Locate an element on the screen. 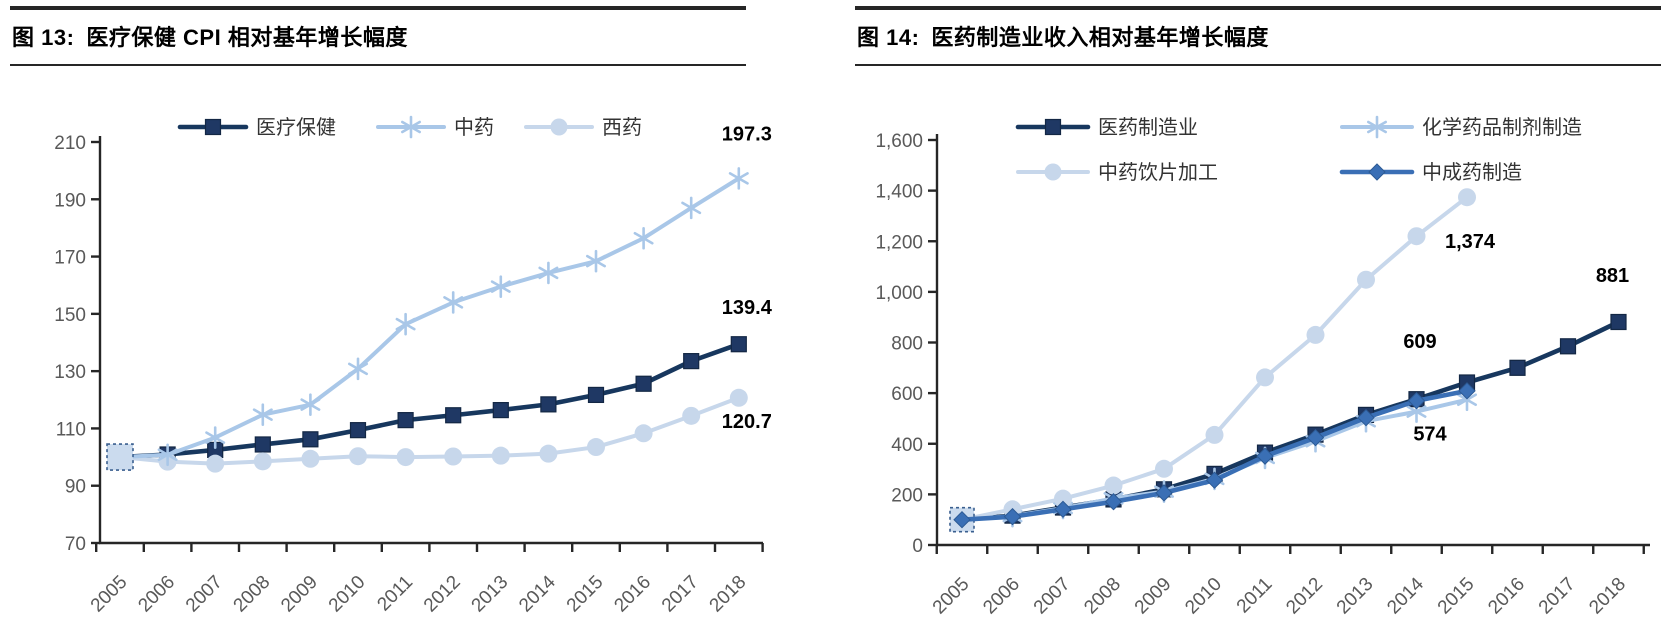  y-tick-label: 210 is located at coordinates (70, 143).